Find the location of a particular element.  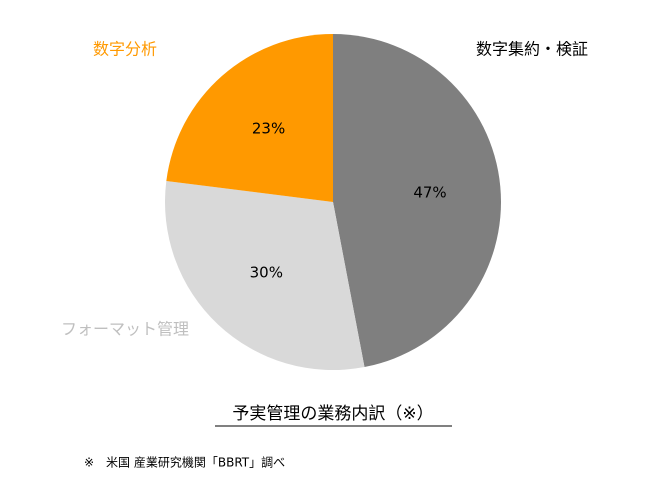

data-label: 47% is located at coordinates (429, 192).